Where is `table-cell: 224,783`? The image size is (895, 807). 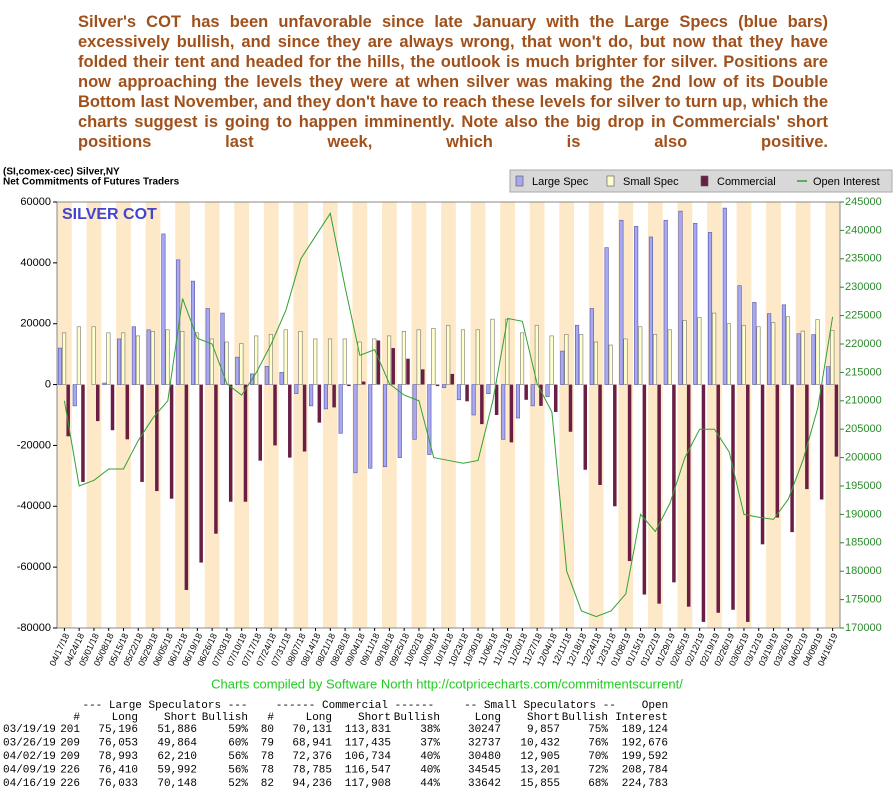
table-cell: 224,783 is located at coordinates (645, 784).